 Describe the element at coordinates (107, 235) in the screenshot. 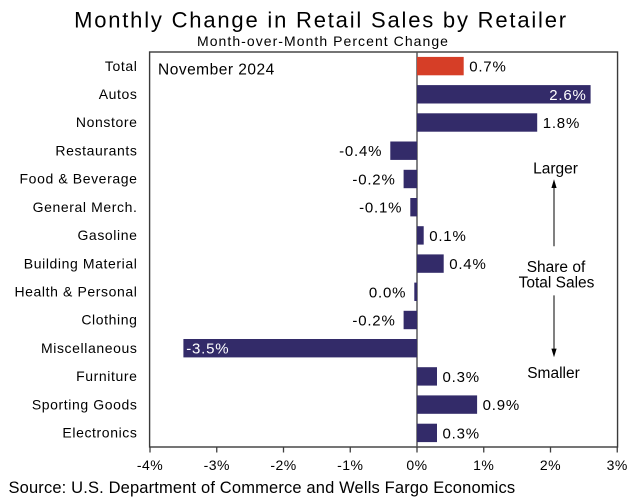

I see `svg-text: Gasoline` at that location.